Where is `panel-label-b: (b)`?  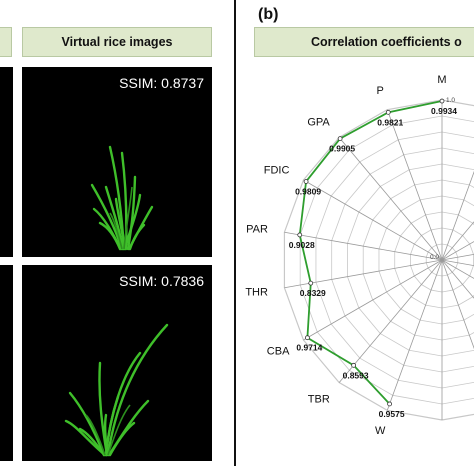
panel-label-b: (b) is located at coordinates (268, 14).